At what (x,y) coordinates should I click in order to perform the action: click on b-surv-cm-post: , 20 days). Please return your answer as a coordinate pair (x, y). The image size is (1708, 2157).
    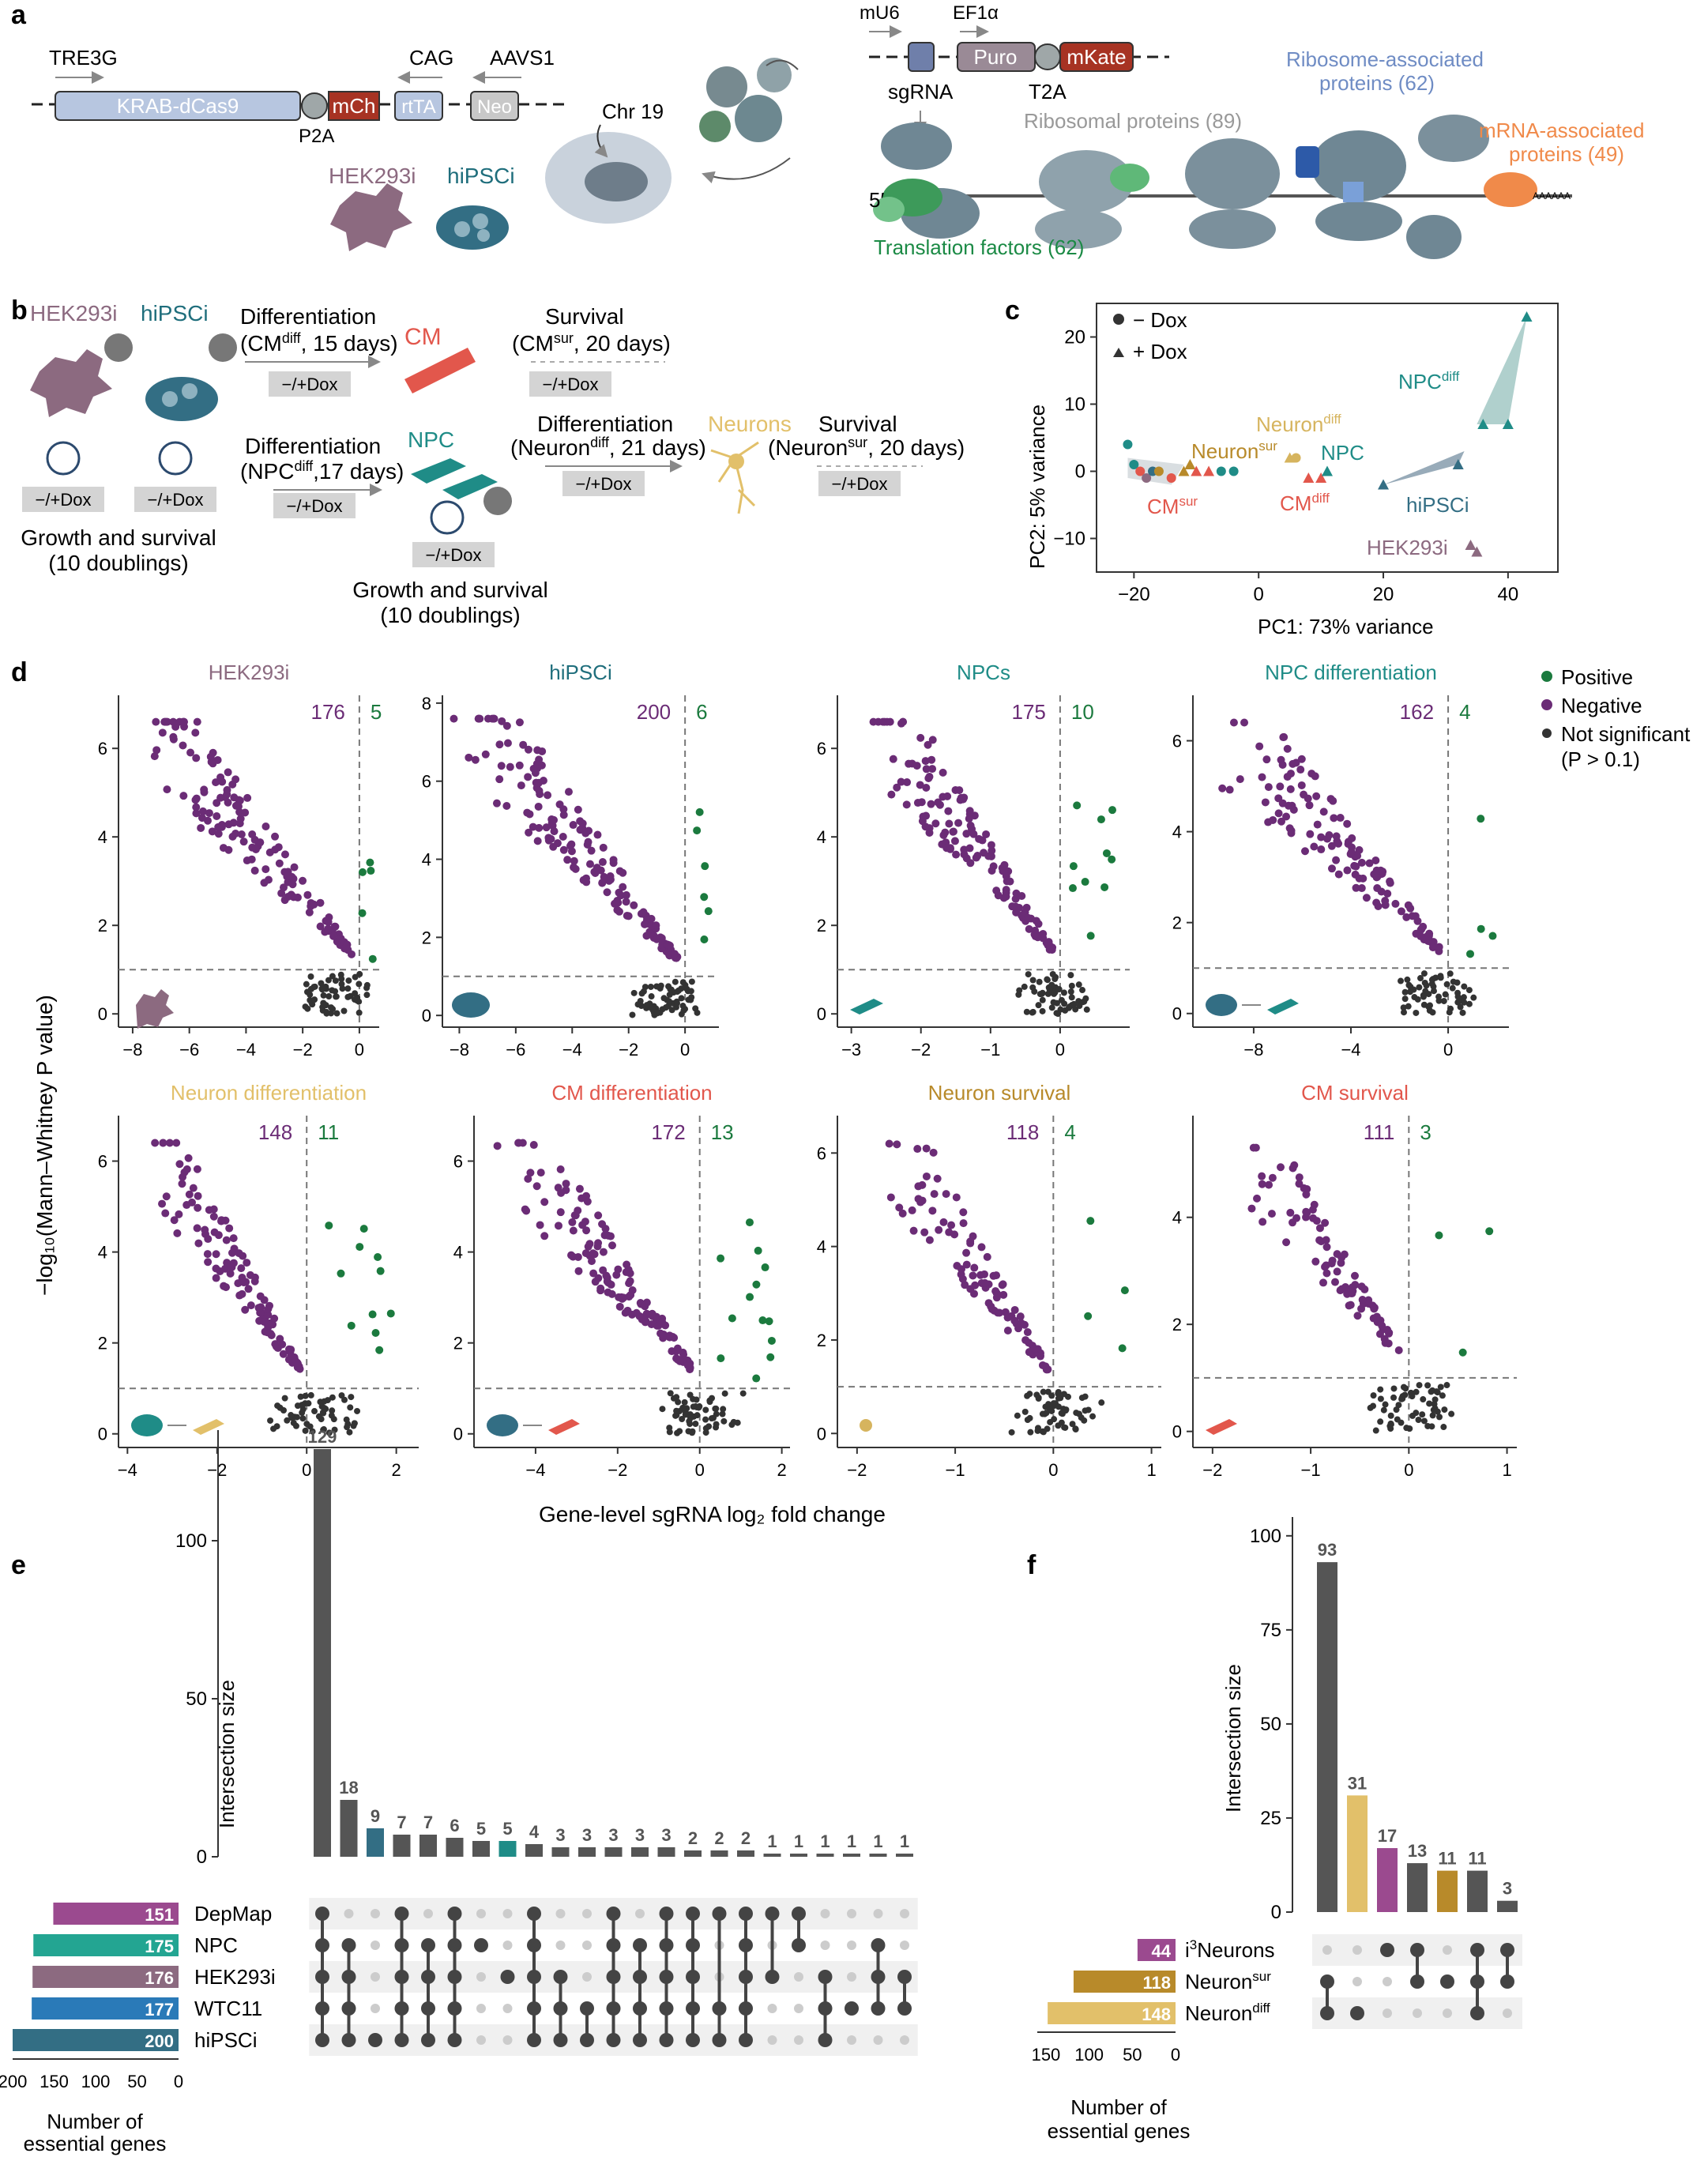
    Looking at the image, I should click on (622, 343).